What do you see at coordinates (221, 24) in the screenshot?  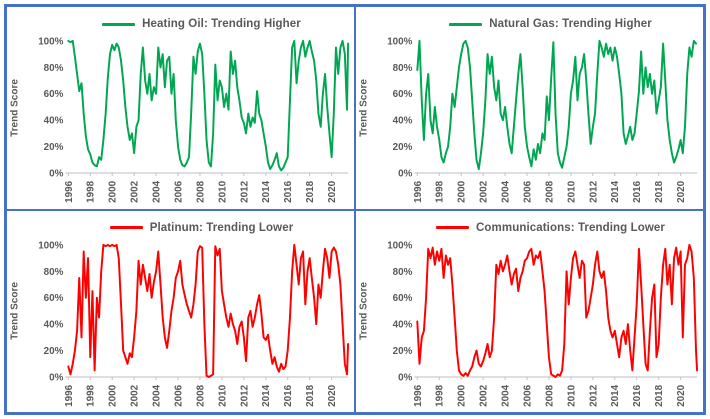 I see `chart-title: Heating Oil: Trending Higher` at bounding box center [221, 24].